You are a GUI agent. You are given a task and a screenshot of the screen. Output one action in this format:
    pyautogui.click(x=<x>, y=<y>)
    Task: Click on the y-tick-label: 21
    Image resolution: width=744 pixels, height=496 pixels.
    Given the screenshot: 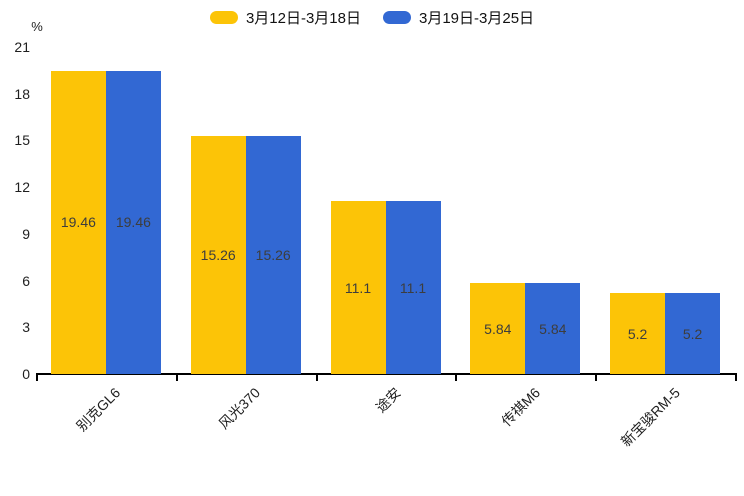 What is the action you would take?
    pyautogui.click(x=22, y=47)
    